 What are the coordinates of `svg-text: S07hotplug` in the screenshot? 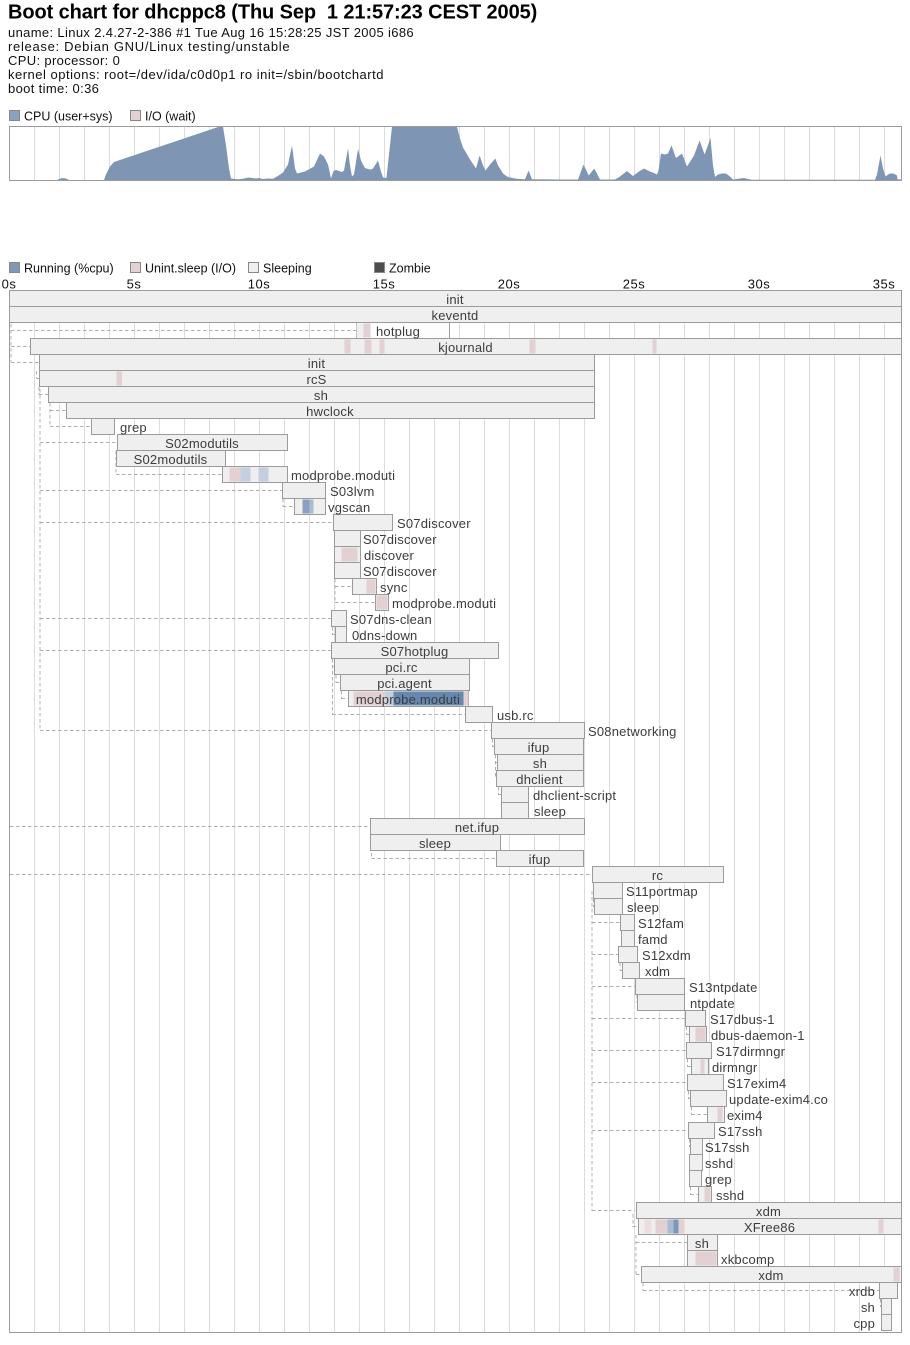 It's located at (415, 651).